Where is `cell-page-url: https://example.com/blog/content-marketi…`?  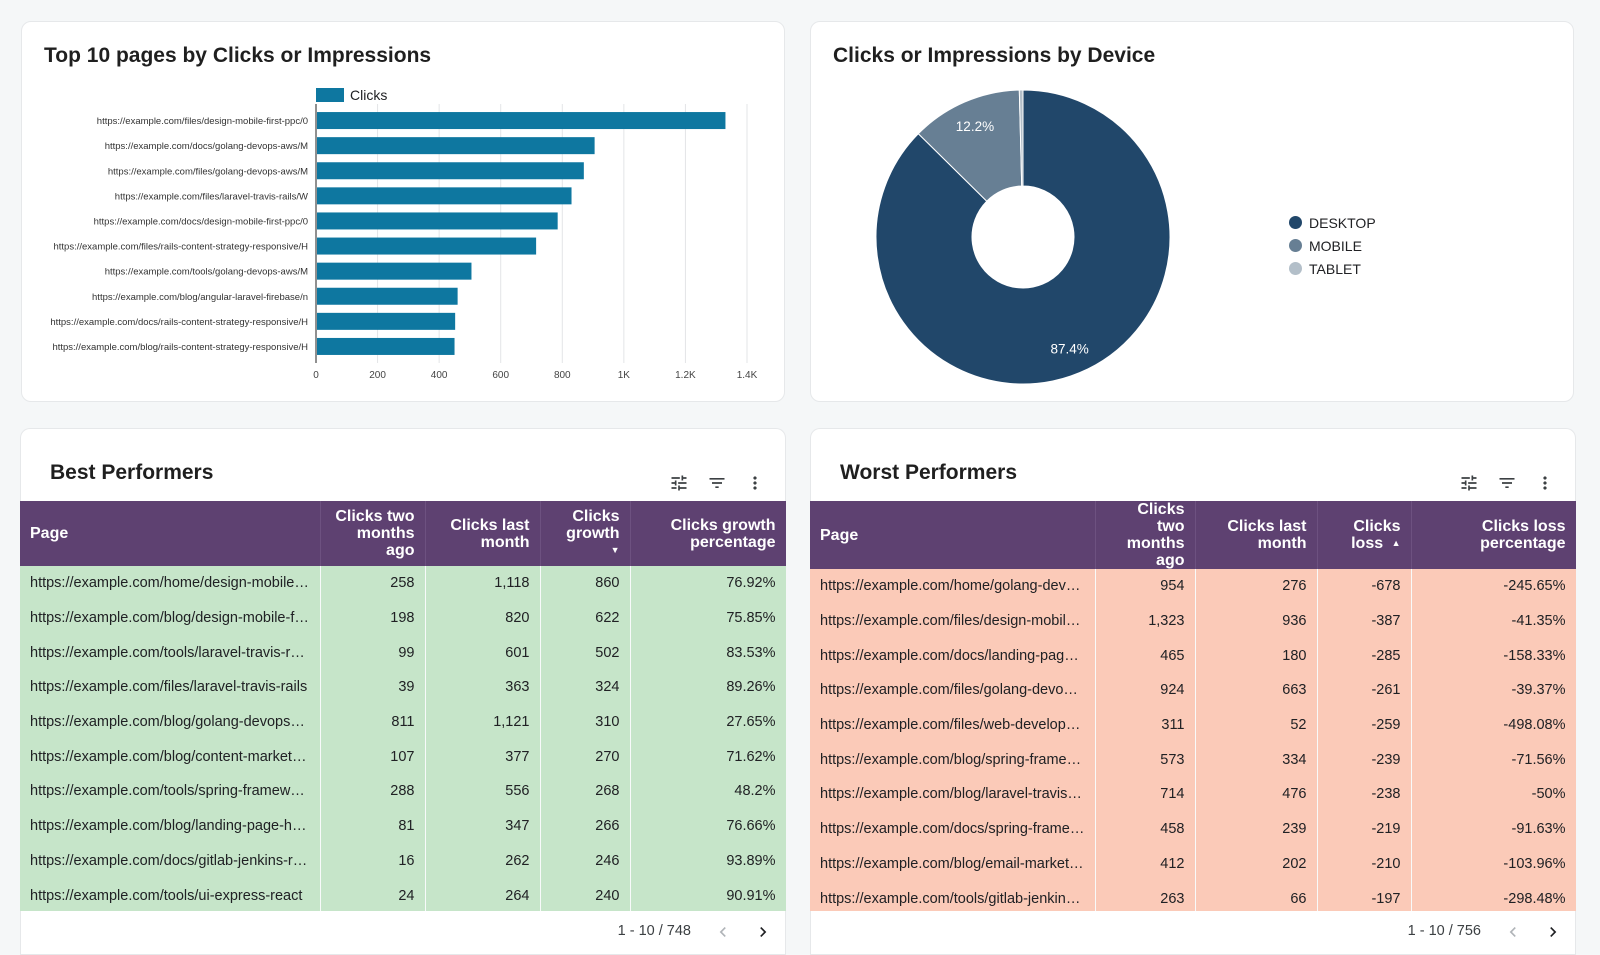 cell-page-url: https://example.com/blog/content-marketi… is located at coordinates (170, 757).